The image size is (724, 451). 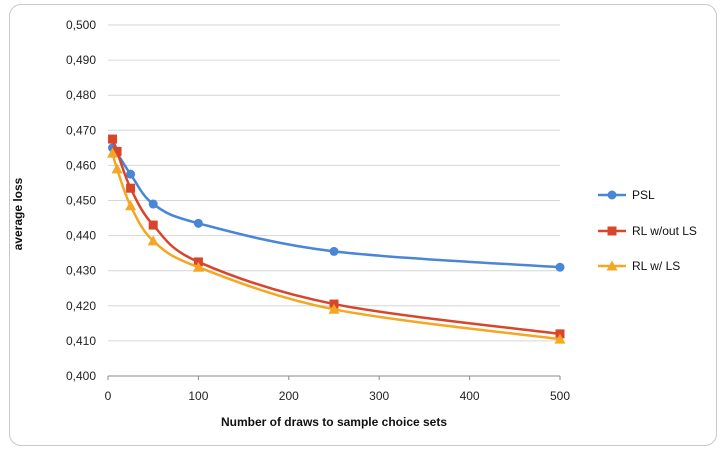 I want to click on x-tick-label: 0, so click(x=108, y=396).